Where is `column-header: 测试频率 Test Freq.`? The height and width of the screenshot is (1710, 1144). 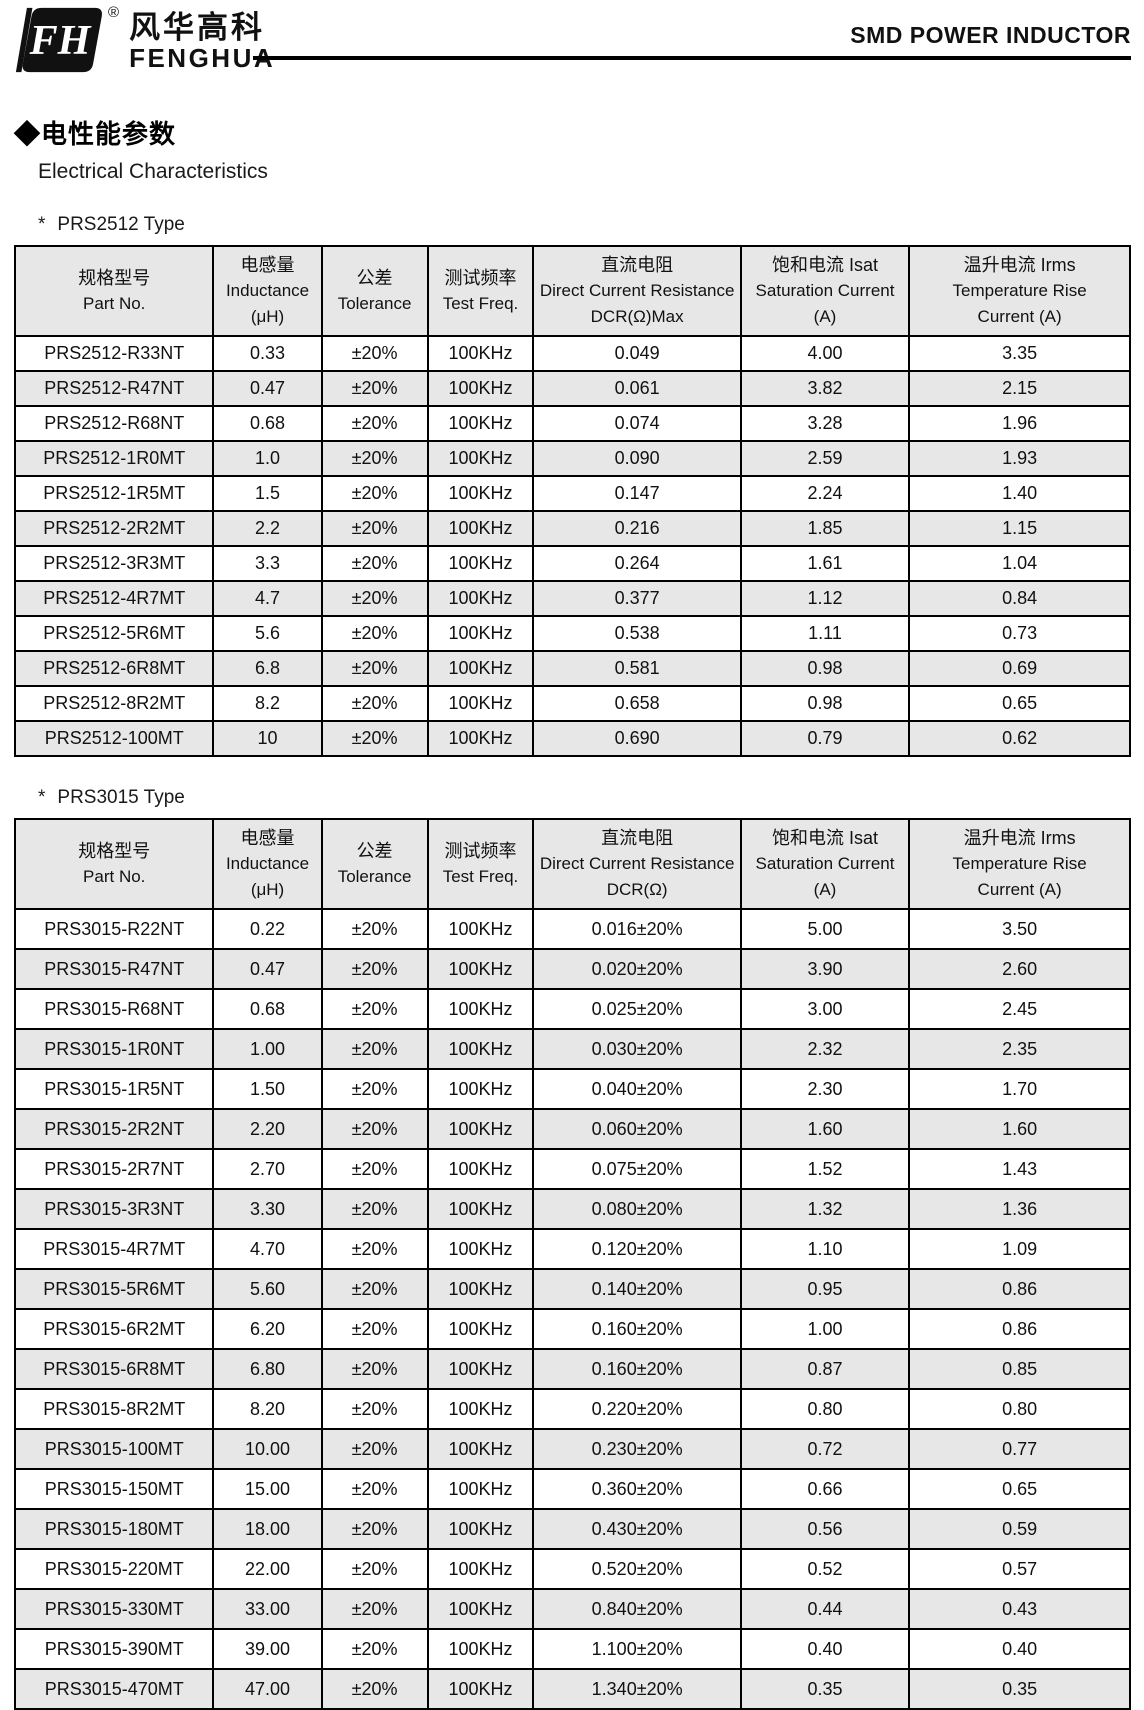
column-header: 测试频率 Test Freq. is located at coordinates (480, 291).